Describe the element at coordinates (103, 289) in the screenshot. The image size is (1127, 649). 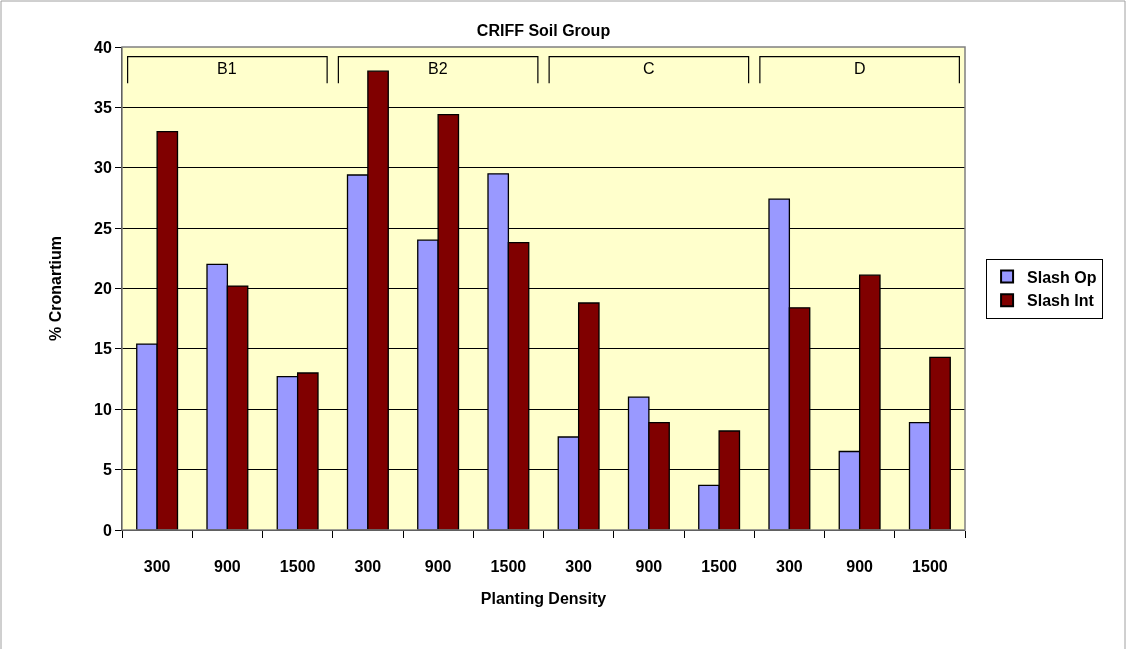
I see `y-tick-label: 20` at that location.